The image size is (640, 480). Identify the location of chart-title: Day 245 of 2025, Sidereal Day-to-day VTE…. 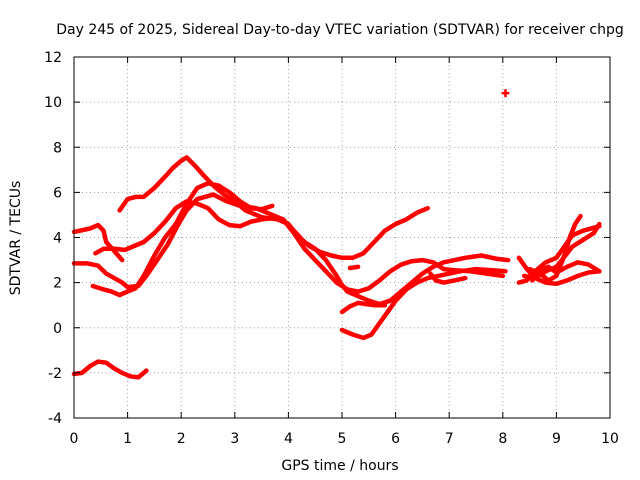
(340, 30).